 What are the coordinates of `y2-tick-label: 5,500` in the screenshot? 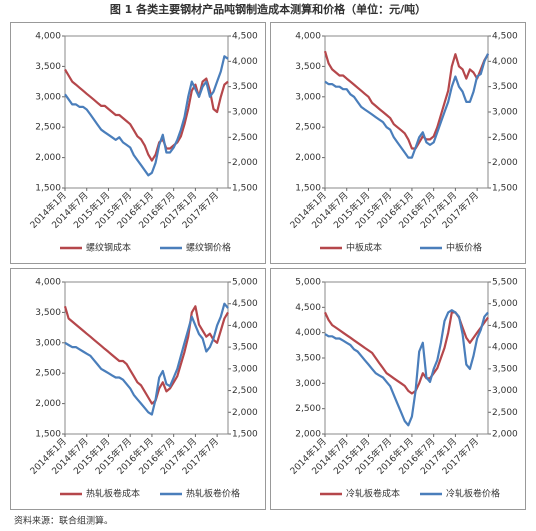 It's located at (505, 283).